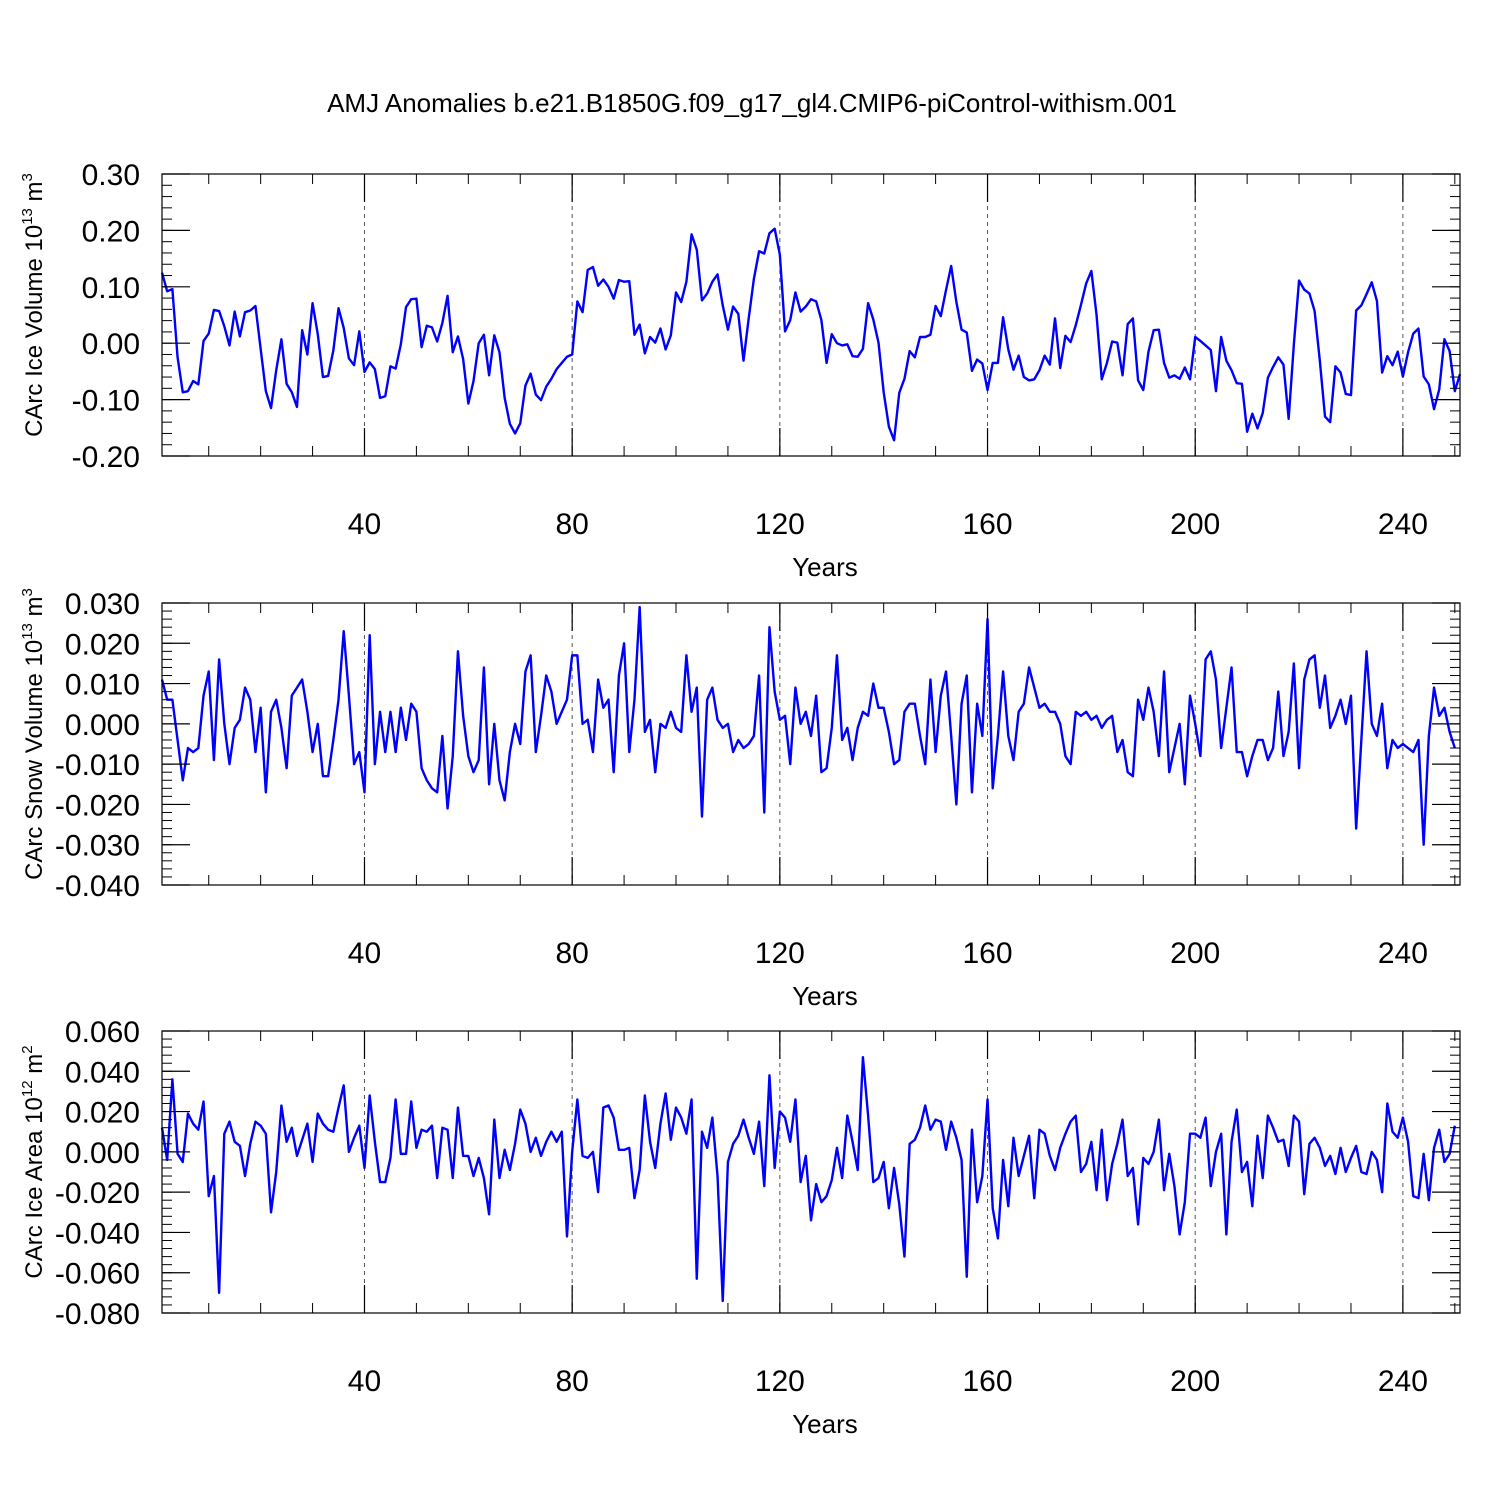  What do you see at coordinates (102, 1032) in the screenshot?
I see `y-tick-label: 0.060` at bounding box center [102, 1032].